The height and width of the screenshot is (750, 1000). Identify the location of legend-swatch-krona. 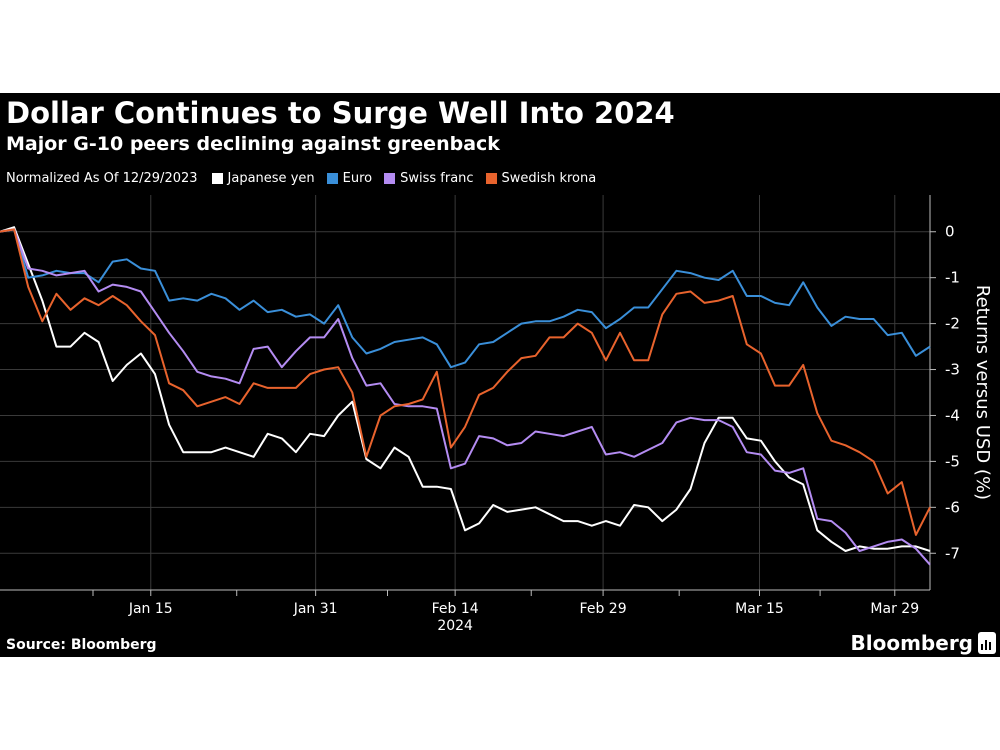
(491, 178).